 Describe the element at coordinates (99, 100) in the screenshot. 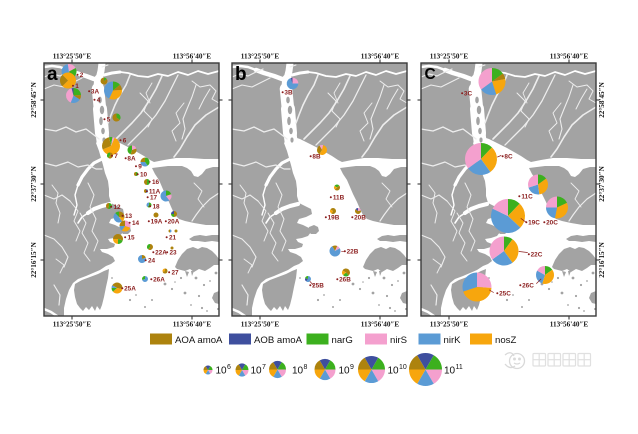

I see `svg-text: 4` at that location.